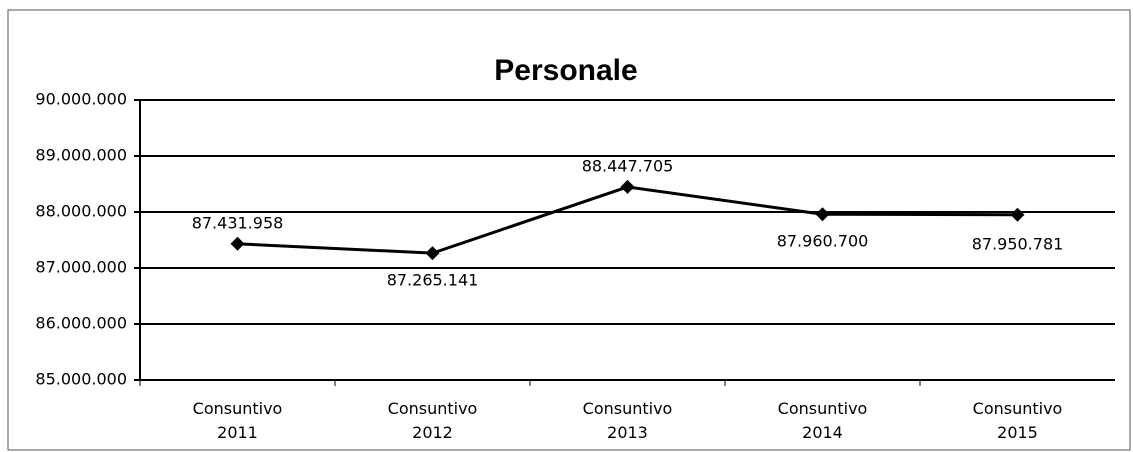 The image size is (1133, 452). Describe the element at coordinates (81, 211) in the screenshot. I see `y-tick-label: 88.000.000` at that location.